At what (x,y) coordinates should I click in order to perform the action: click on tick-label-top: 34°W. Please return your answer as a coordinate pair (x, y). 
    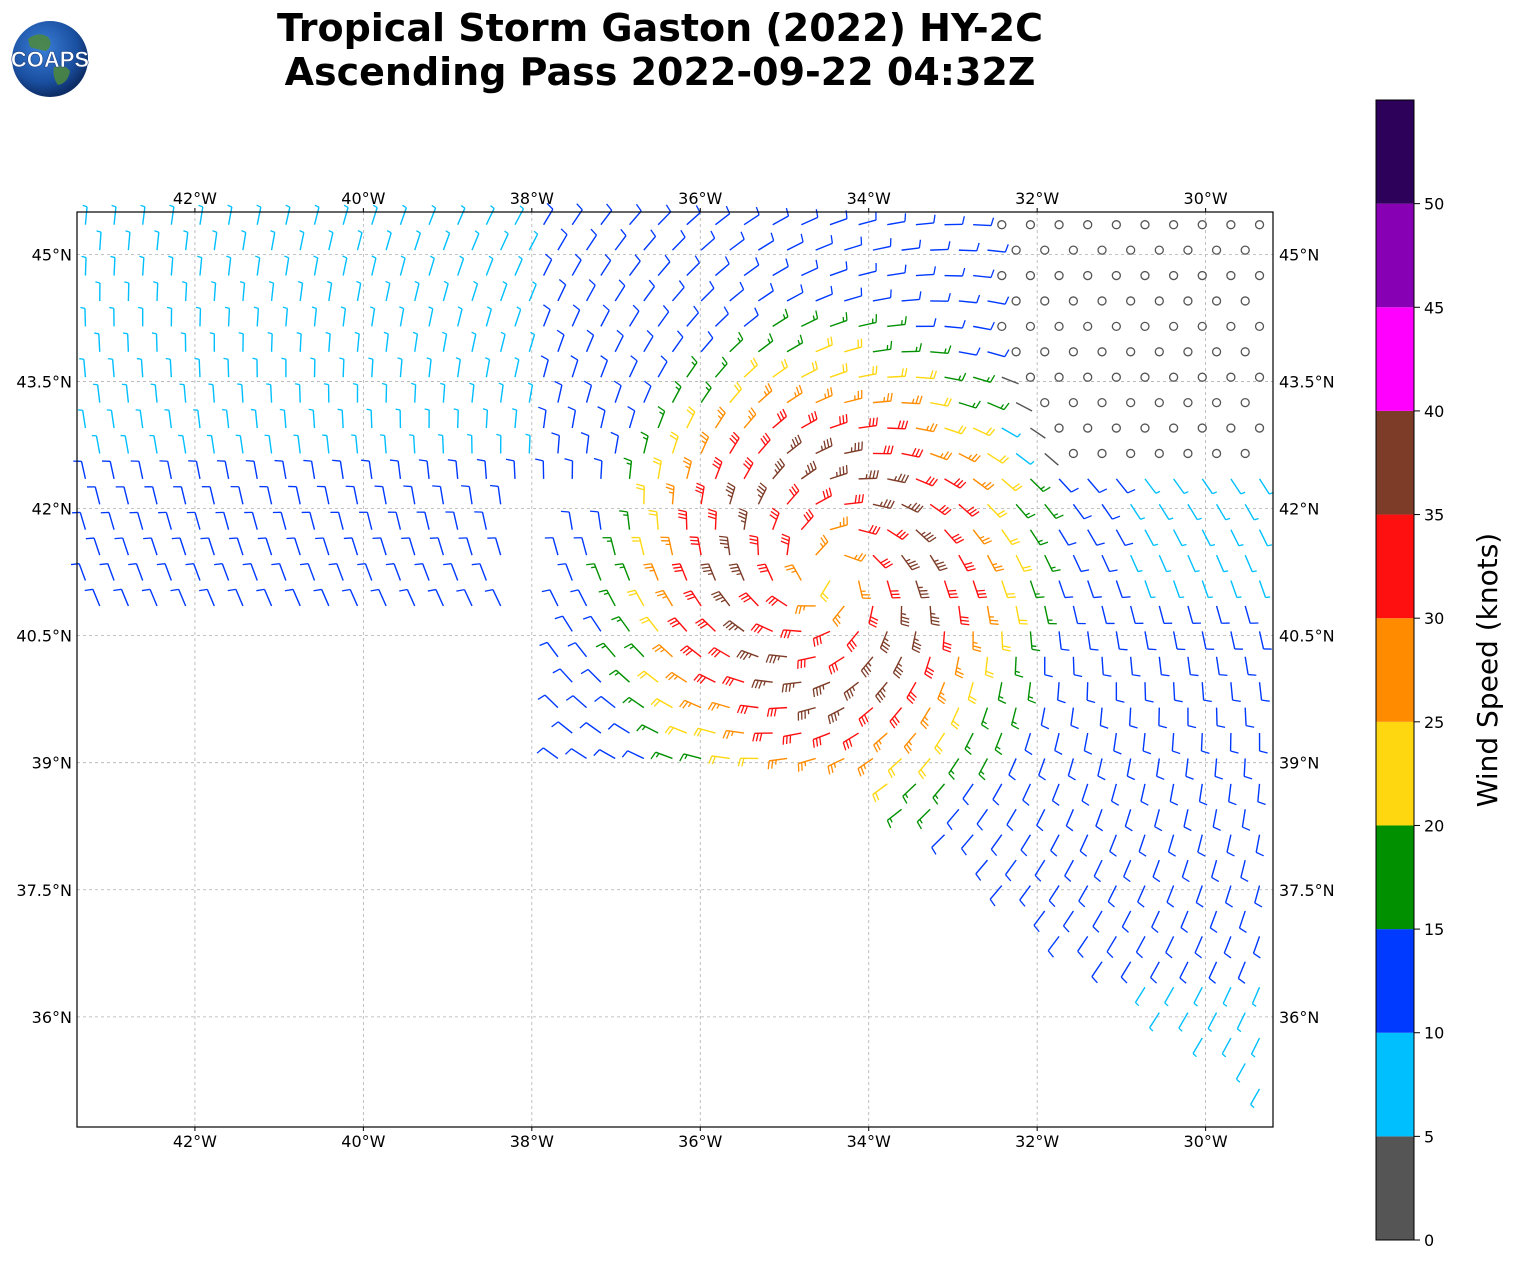
    Looking at the image, I should click on (869, 198).